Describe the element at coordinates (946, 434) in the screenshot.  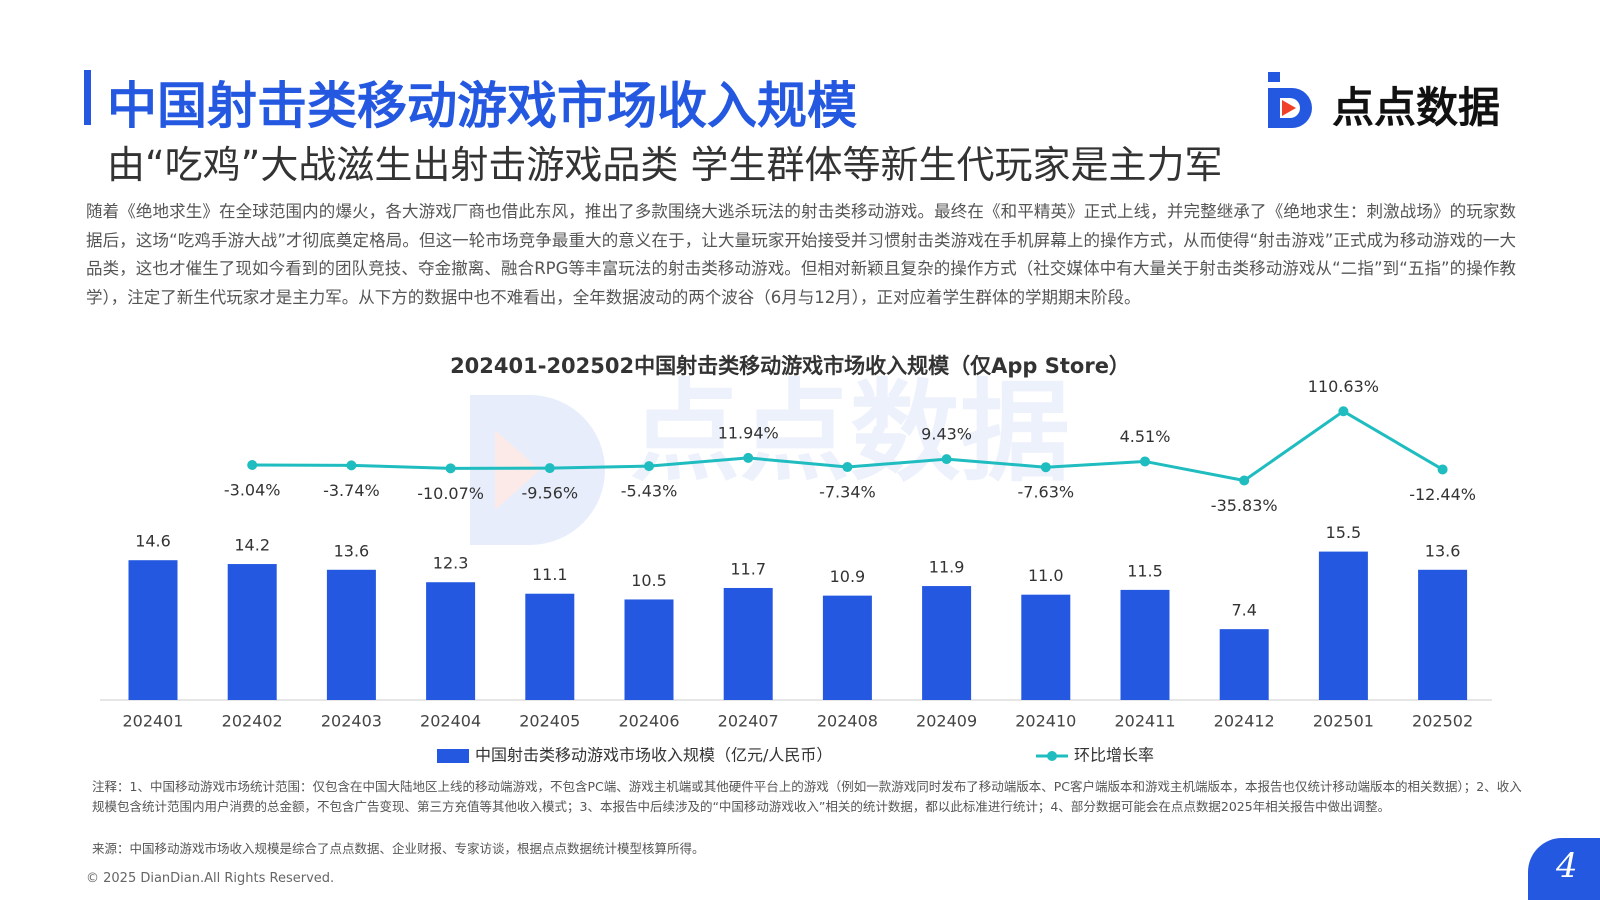
I see `data-label: 9.43%` at that location.